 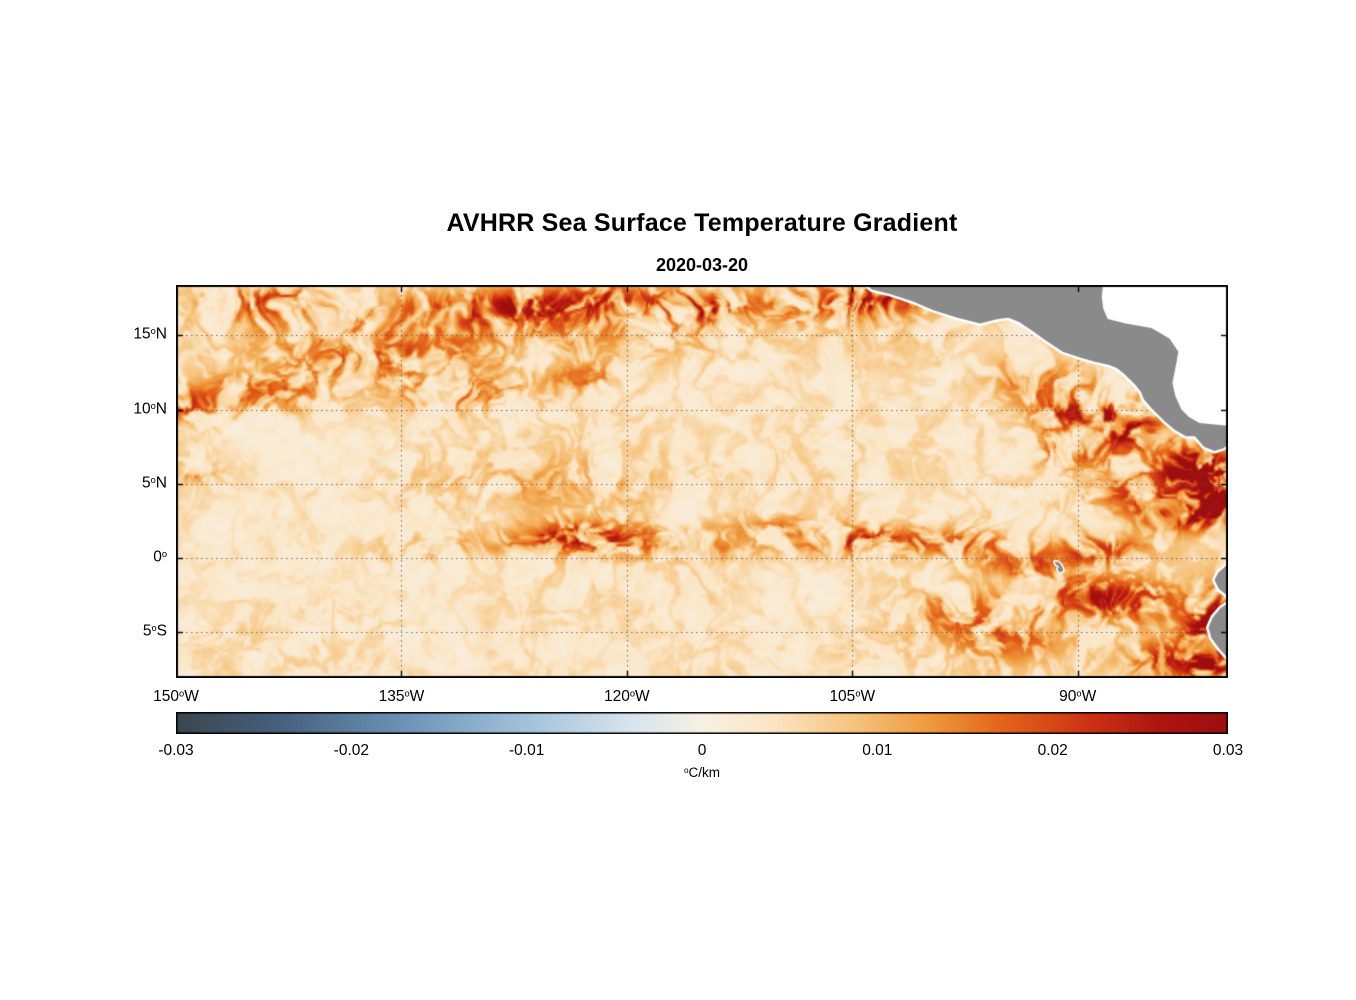 What do you see at coordinates (401, 696) in the screenshot?
I see `x-tick-label: 135oW` at bounding box center [401, 696].